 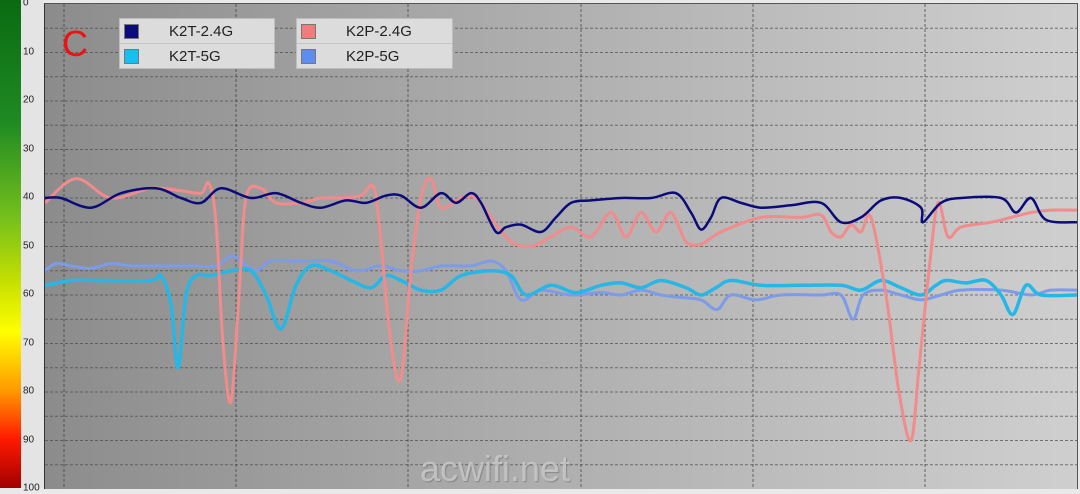 What do you see at coordinates (495, 468) in the screenshot?
I see `watermark: acwifi.net` at bounding box center [495, 468].